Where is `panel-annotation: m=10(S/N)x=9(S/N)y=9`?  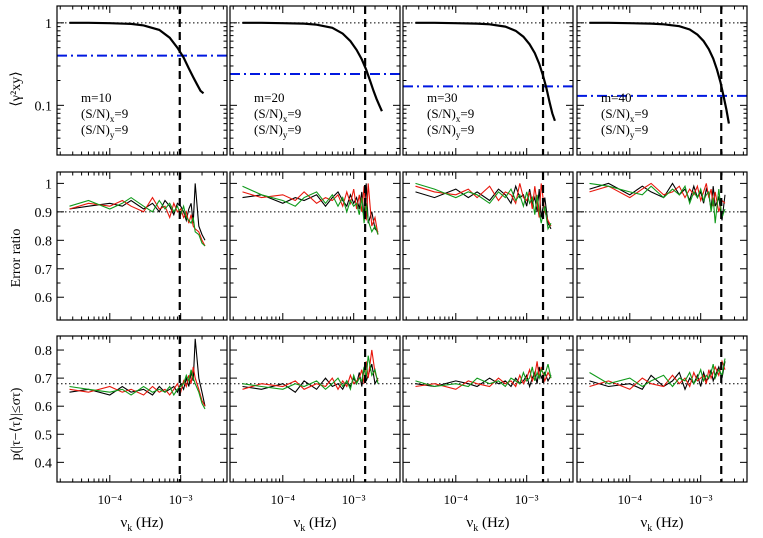
panel-annotation: m=10(S/N)x=9(S/N)y=9 is located at coordinates (104, 115).